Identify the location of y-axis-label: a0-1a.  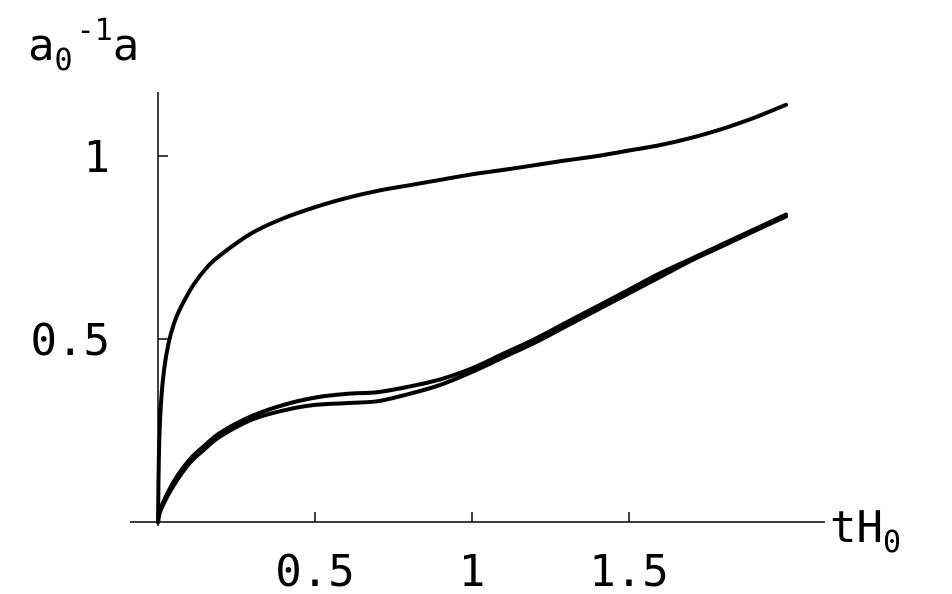
(83, 45).